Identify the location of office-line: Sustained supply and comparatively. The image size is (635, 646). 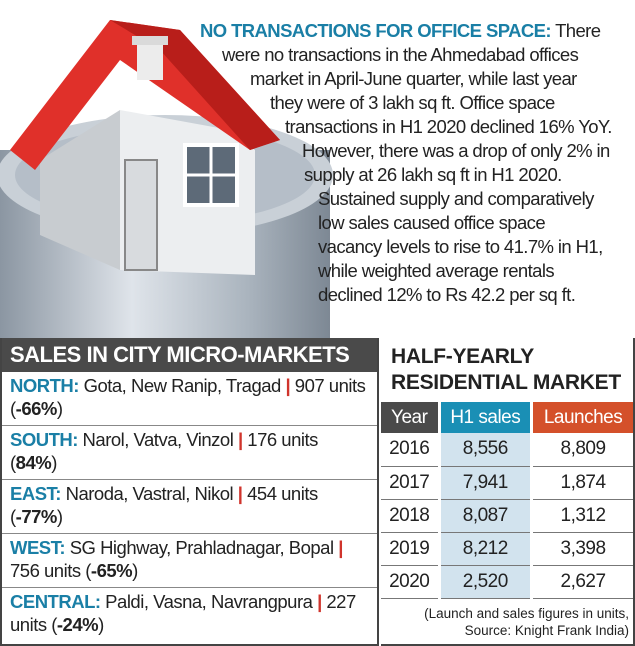
(456, 198).